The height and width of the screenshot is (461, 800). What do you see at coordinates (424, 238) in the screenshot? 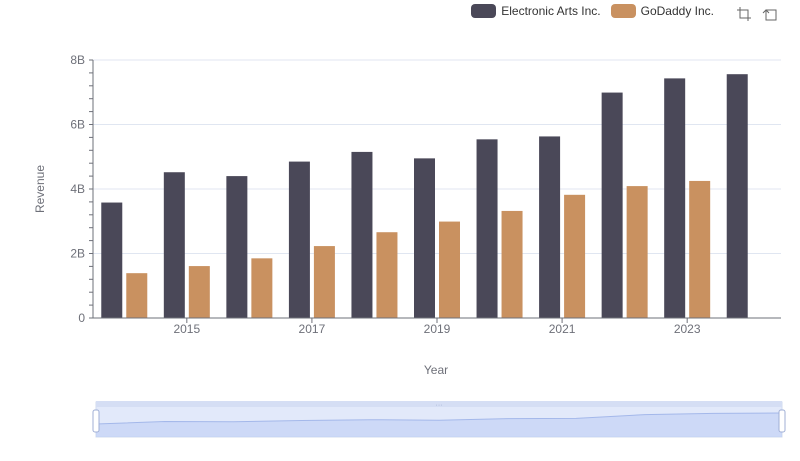
I see `bar-electronic-arts-2019` at bounding box center [424, 238].